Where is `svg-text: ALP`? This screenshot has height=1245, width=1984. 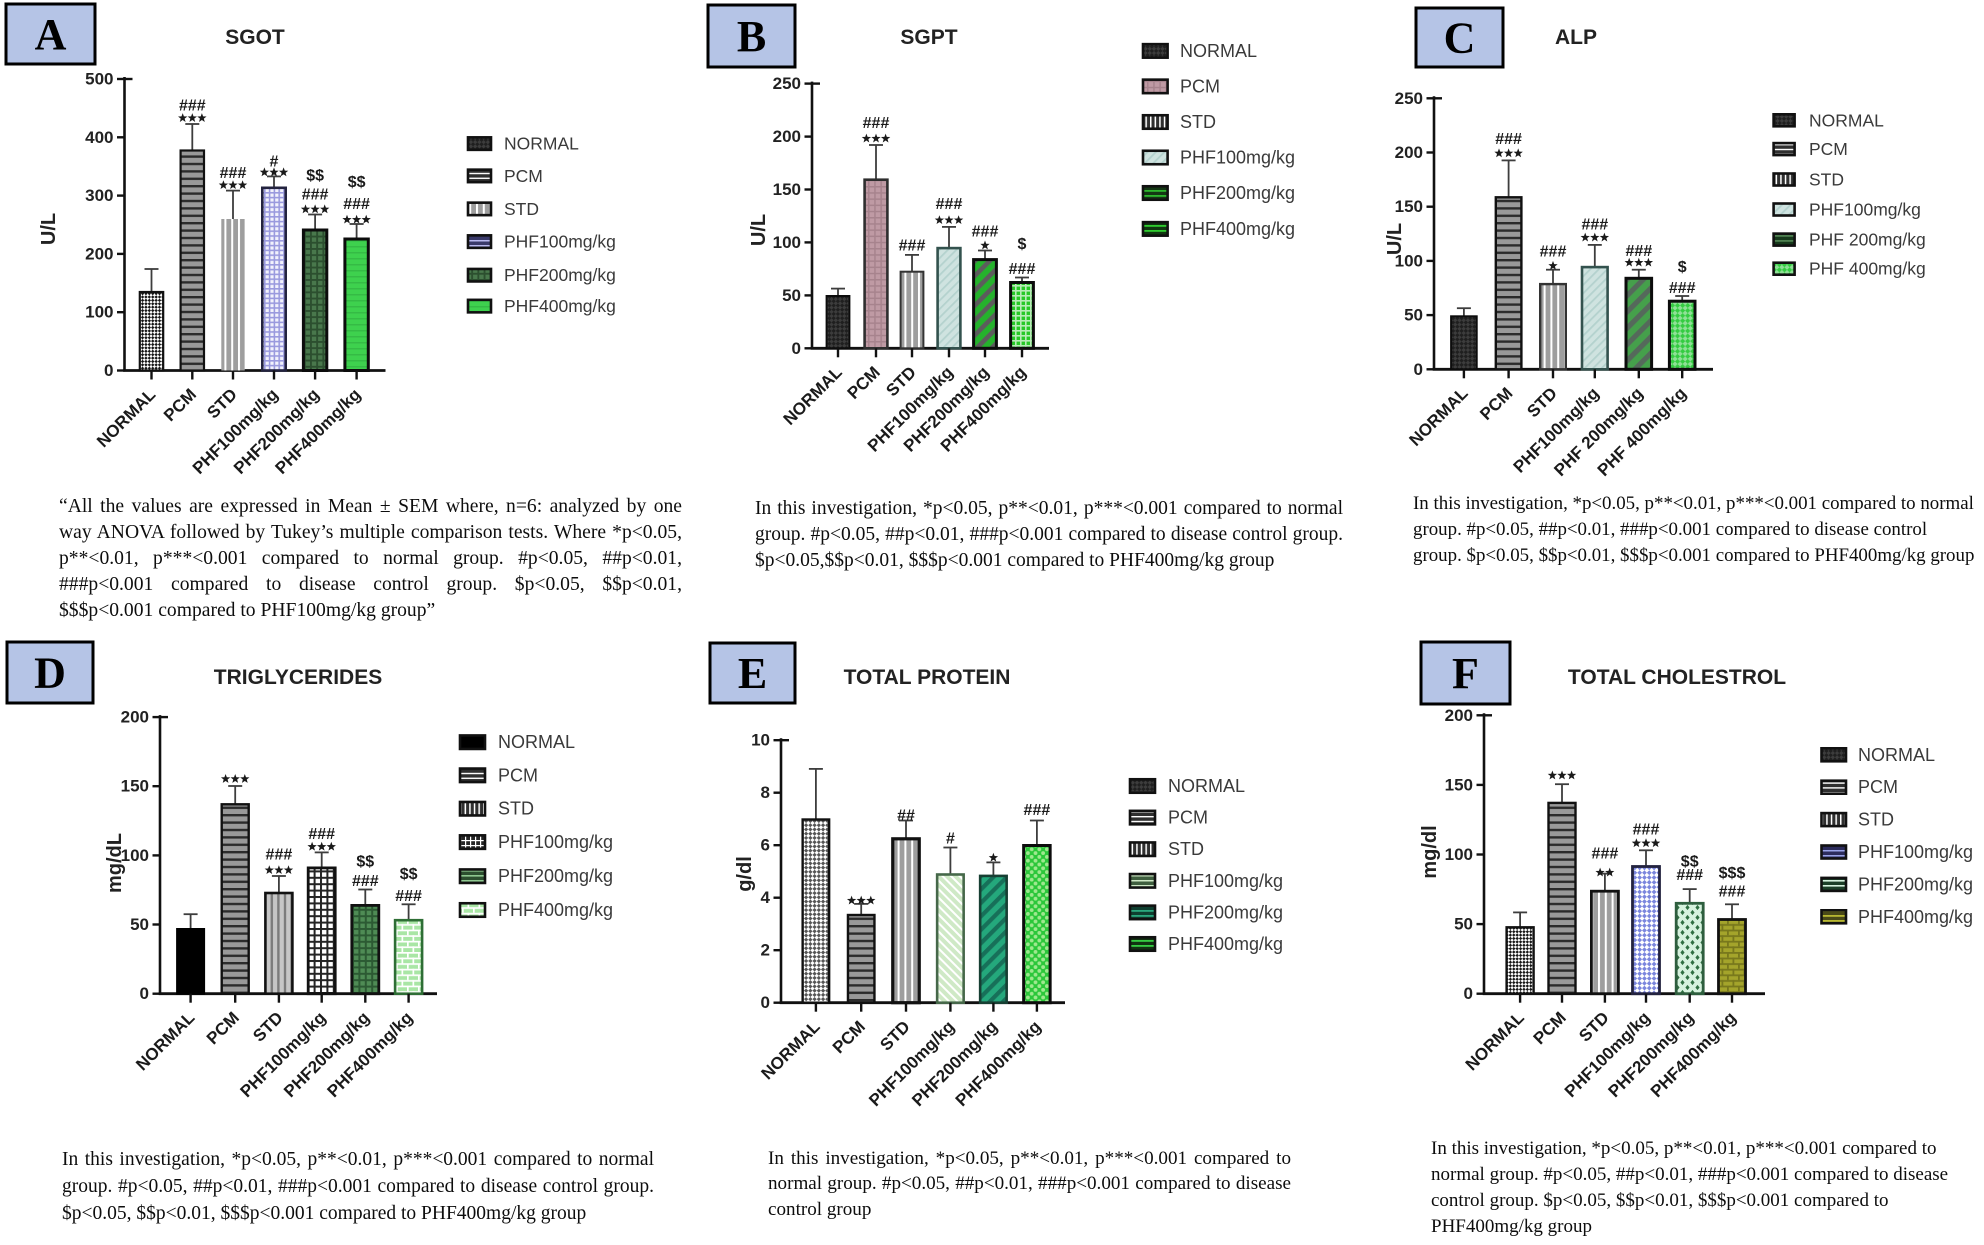
svg-text: ALP is located at coordinates (1576, 37).